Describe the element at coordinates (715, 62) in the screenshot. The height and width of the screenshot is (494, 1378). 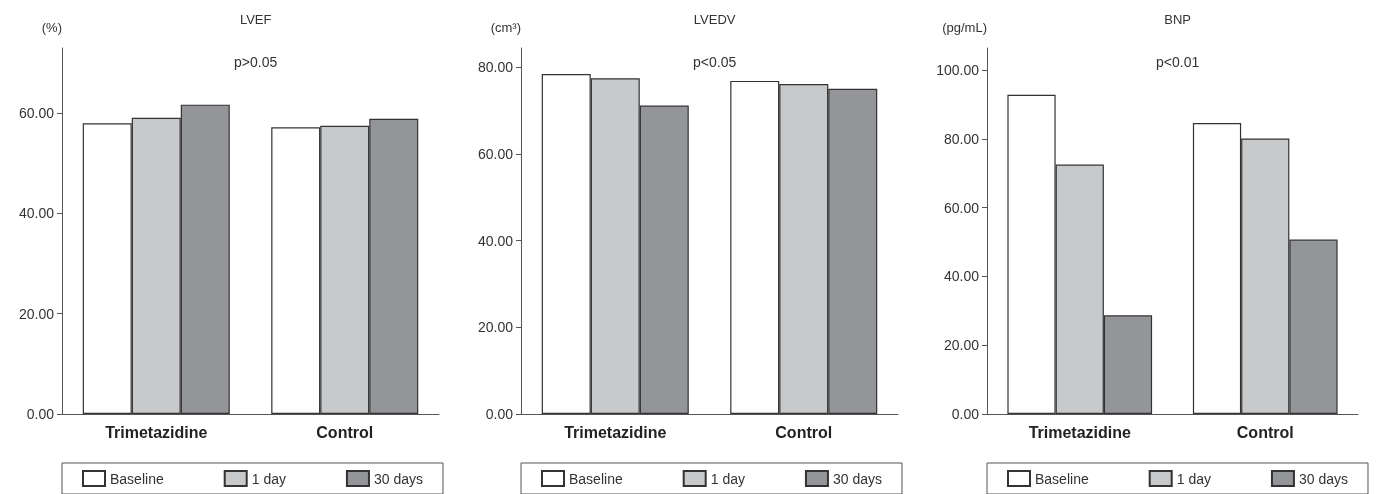
I see `annotation: p<0.05` at that location.